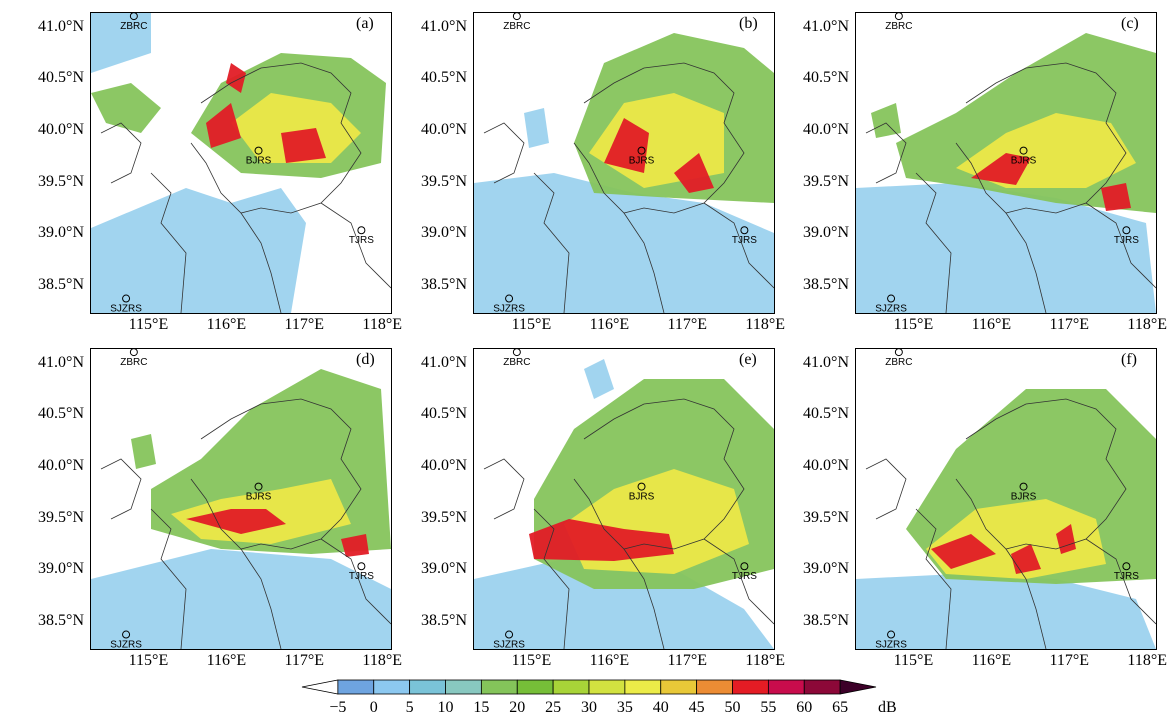 The width and height of the screenshot is (1171, 723). What do you see at coordinates (481, 707) in the screenshot?
I see `colorbar-tick-label: 15` at bounding box center [481, 707].